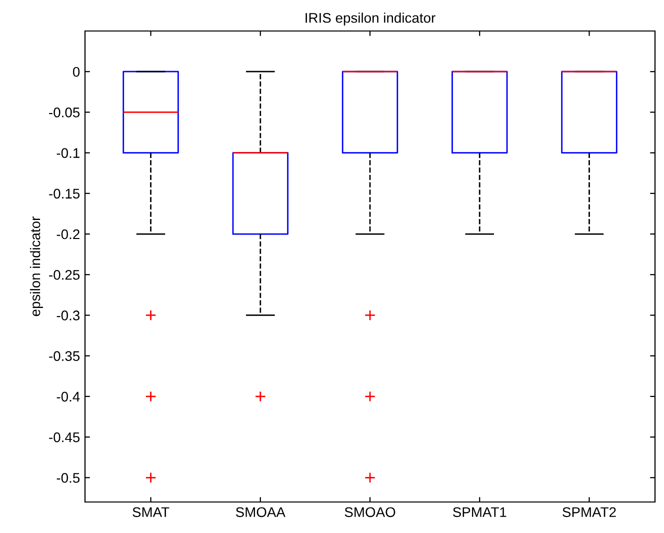 Image resolution: width=664 pixels, height=533 pixels. I want to click on x-tick-label: SMOAO, so click(370, 512).